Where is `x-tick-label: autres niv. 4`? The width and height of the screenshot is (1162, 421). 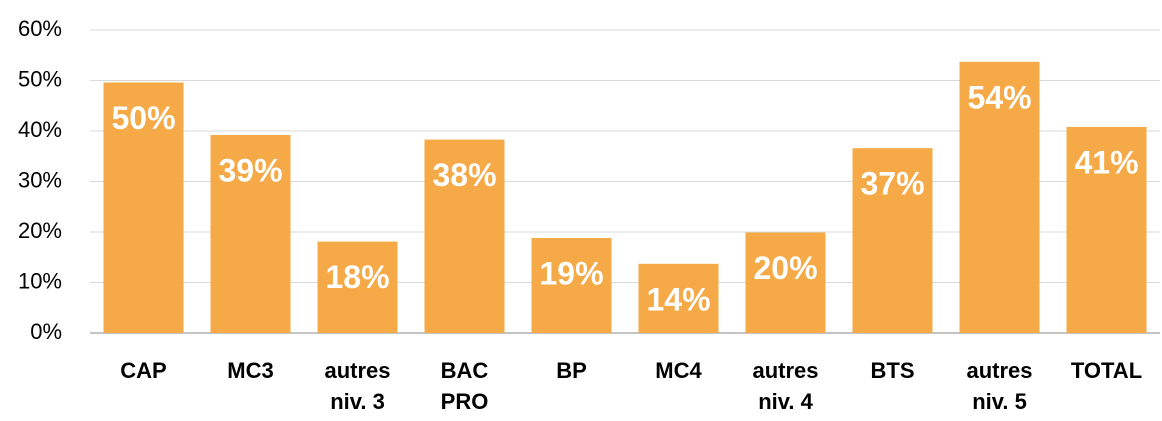 x-tick-label: autres niv. 4 is located at coordinates (785, 386).